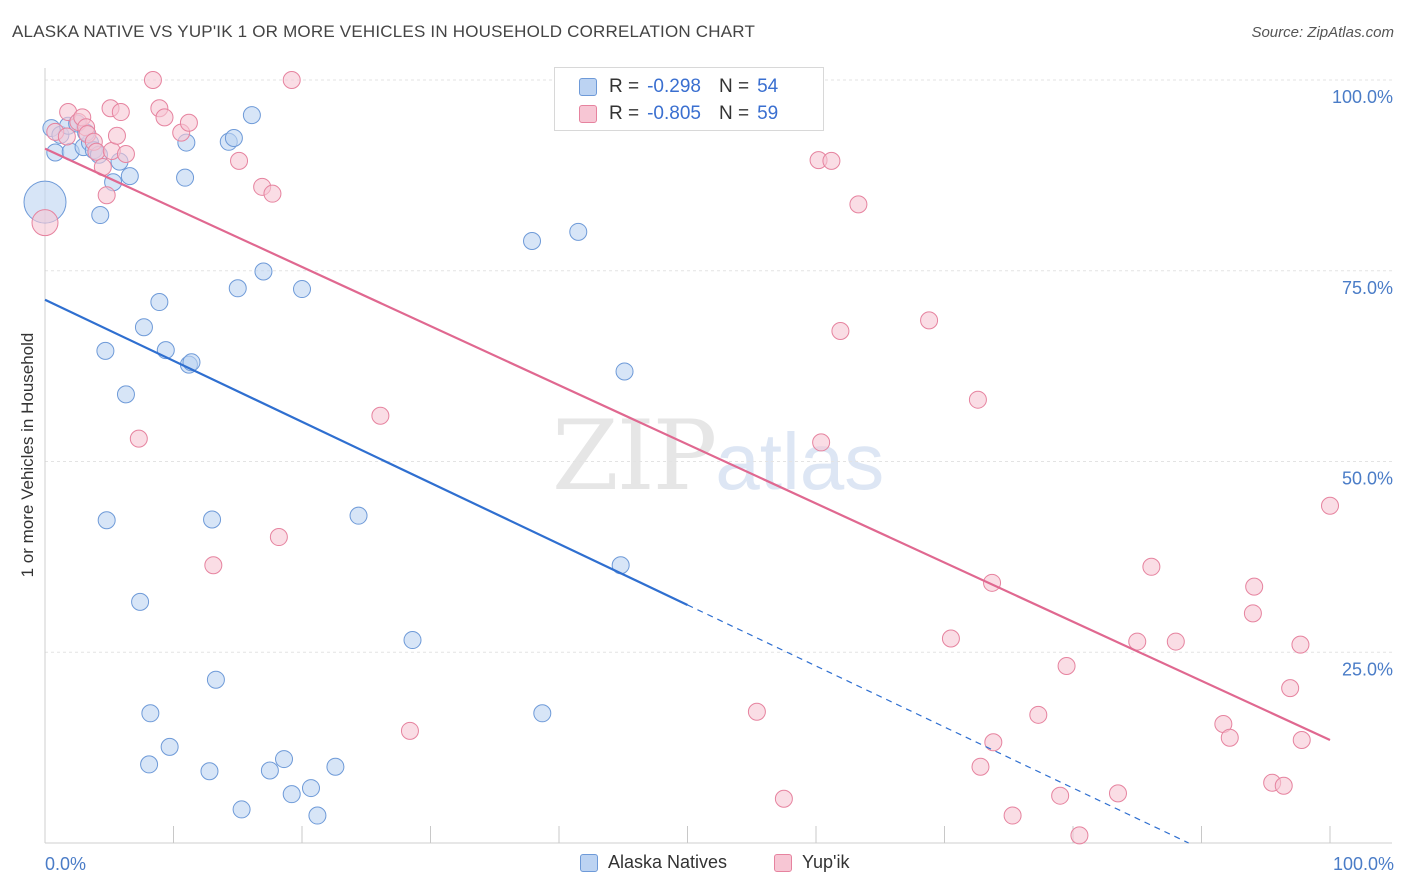 The width and height of the screenshot is (1406, 892). Describe the element at coordinates (826, 862) in the screenshot. I see `legend-label-yupik: Yup'ik` at that location.